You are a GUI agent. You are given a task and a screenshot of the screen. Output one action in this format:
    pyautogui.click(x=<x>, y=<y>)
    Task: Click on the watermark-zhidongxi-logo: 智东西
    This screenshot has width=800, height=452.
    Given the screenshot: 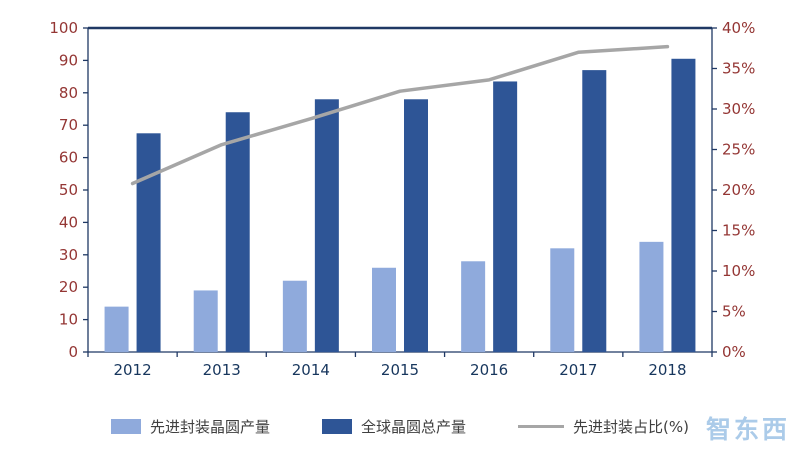 What is the action you would take?
    pyautogui.click(x=747, y=429)
    